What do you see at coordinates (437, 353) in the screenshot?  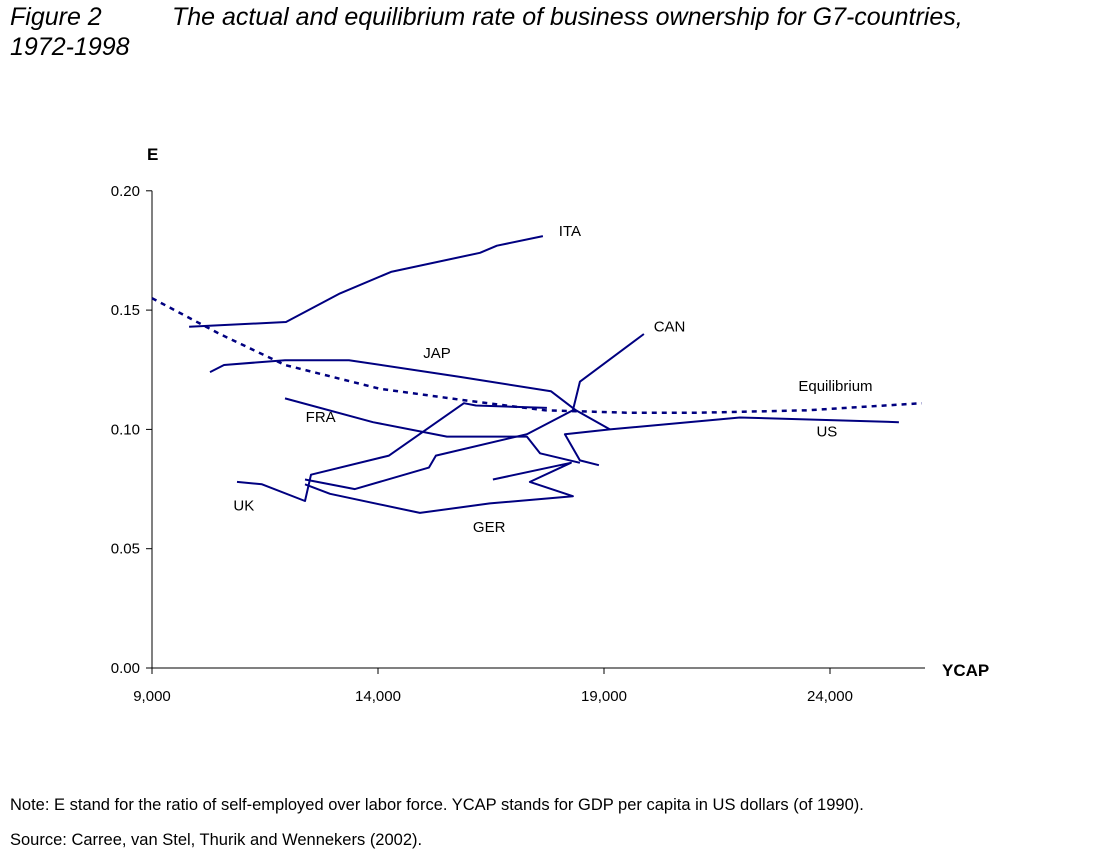 I see `series-label-jap: JAP` at bounding box center [437, 353].